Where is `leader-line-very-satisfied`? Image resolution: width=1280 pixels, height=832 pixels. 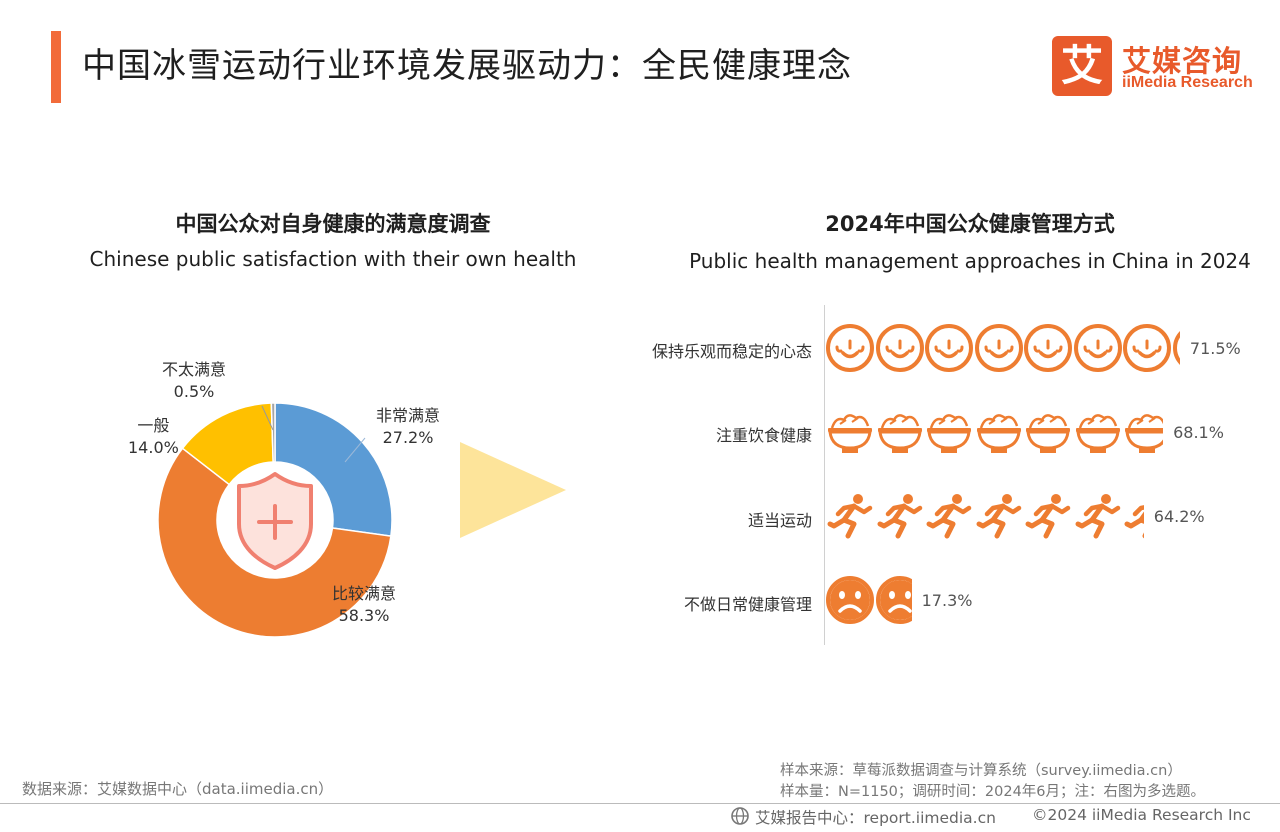
leader-line-very-satisfied is located at coordinates (355, 450).